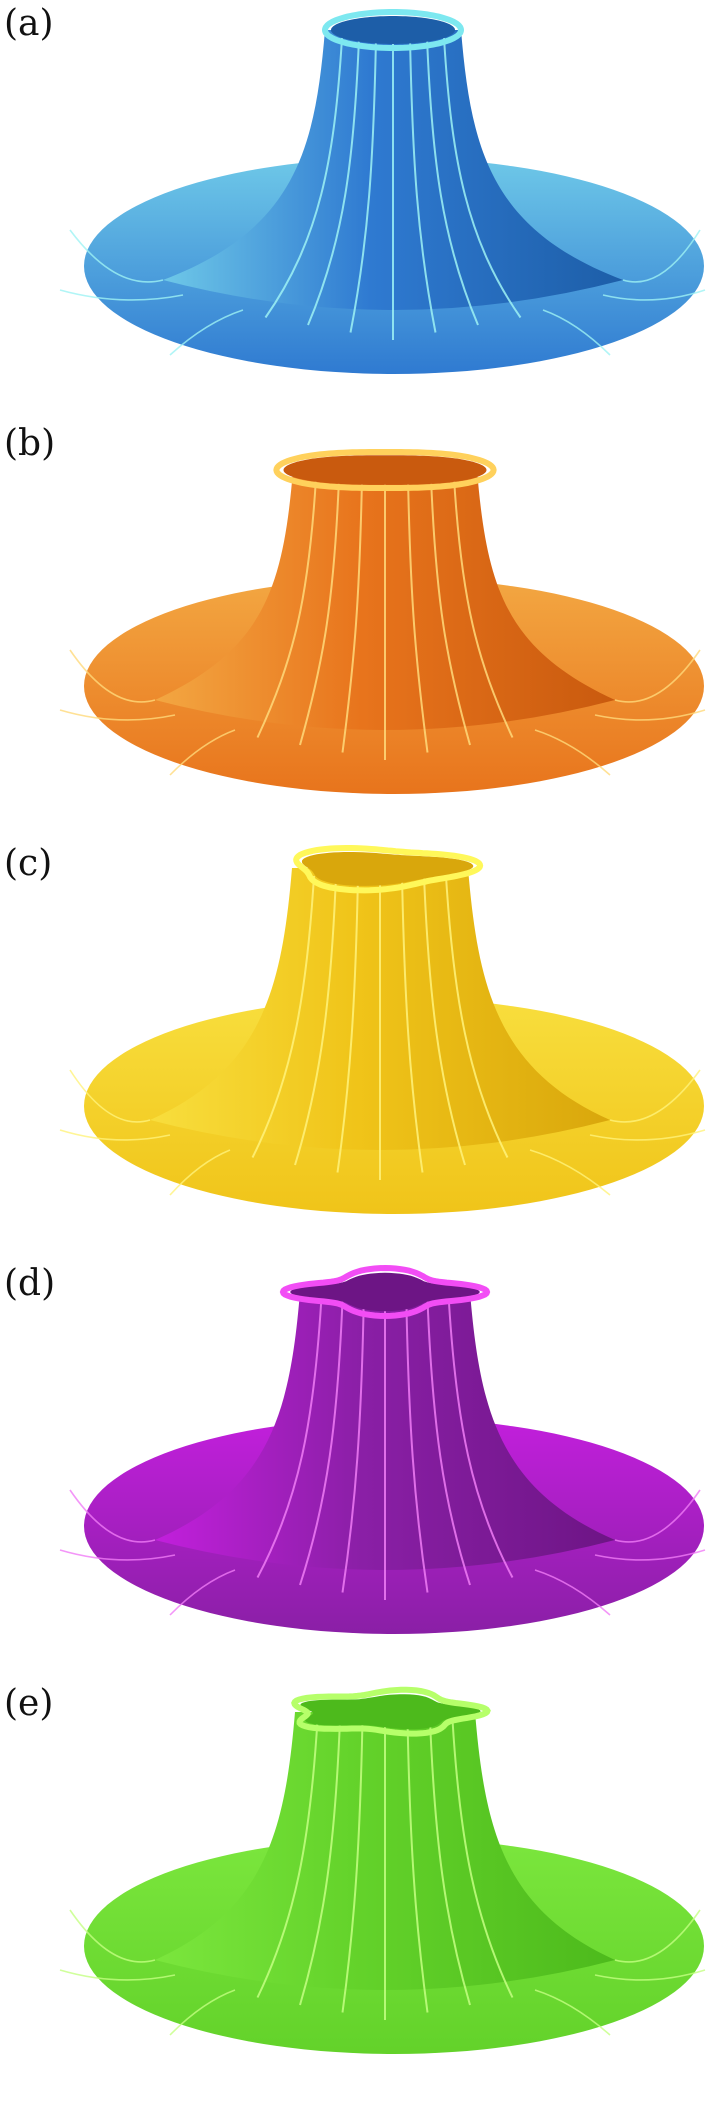 Image resolution: width=714 pixels, height=2101 pixels. I want to click on panel-label-c: (c), so click(28, 864).